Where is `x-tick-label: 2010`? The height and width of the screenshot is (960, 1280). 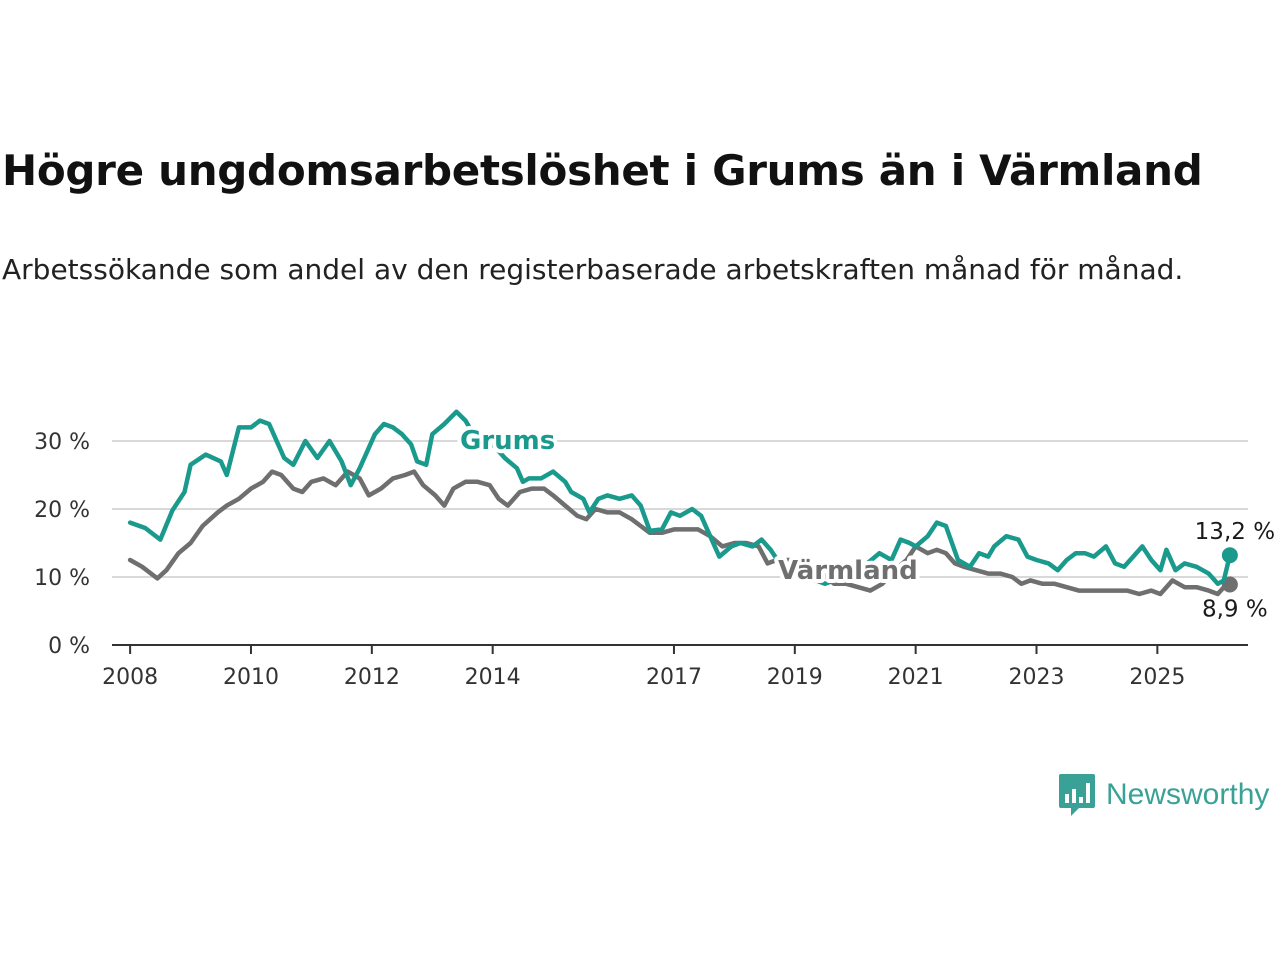 x-tick-label: 2010 is located at coordinates (251, 677).